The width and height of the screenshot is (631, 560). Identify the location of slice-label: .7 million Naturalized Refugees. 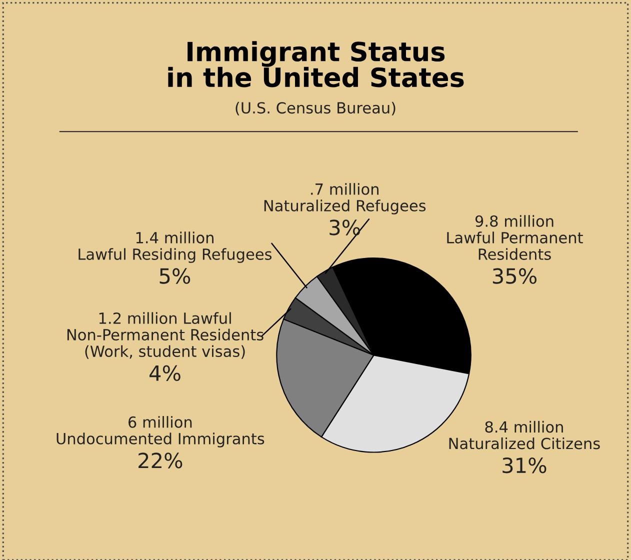
(345, 198).